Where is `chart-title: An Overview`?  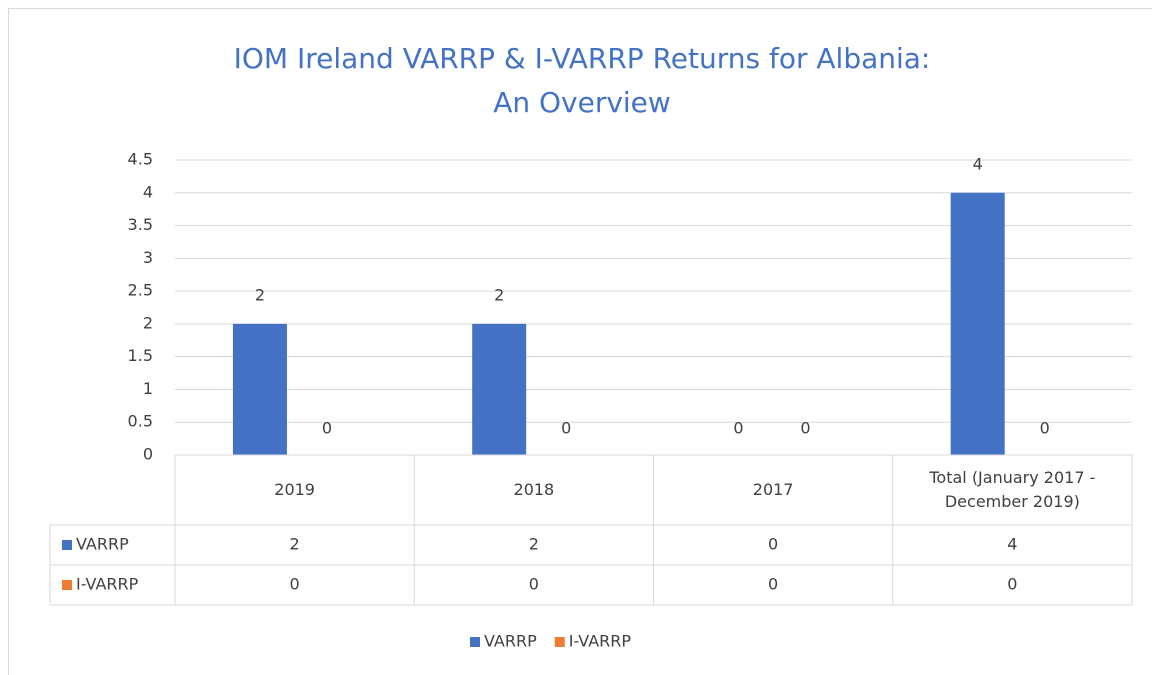
chart-title: An Overview is located at coordinates (582, 102).